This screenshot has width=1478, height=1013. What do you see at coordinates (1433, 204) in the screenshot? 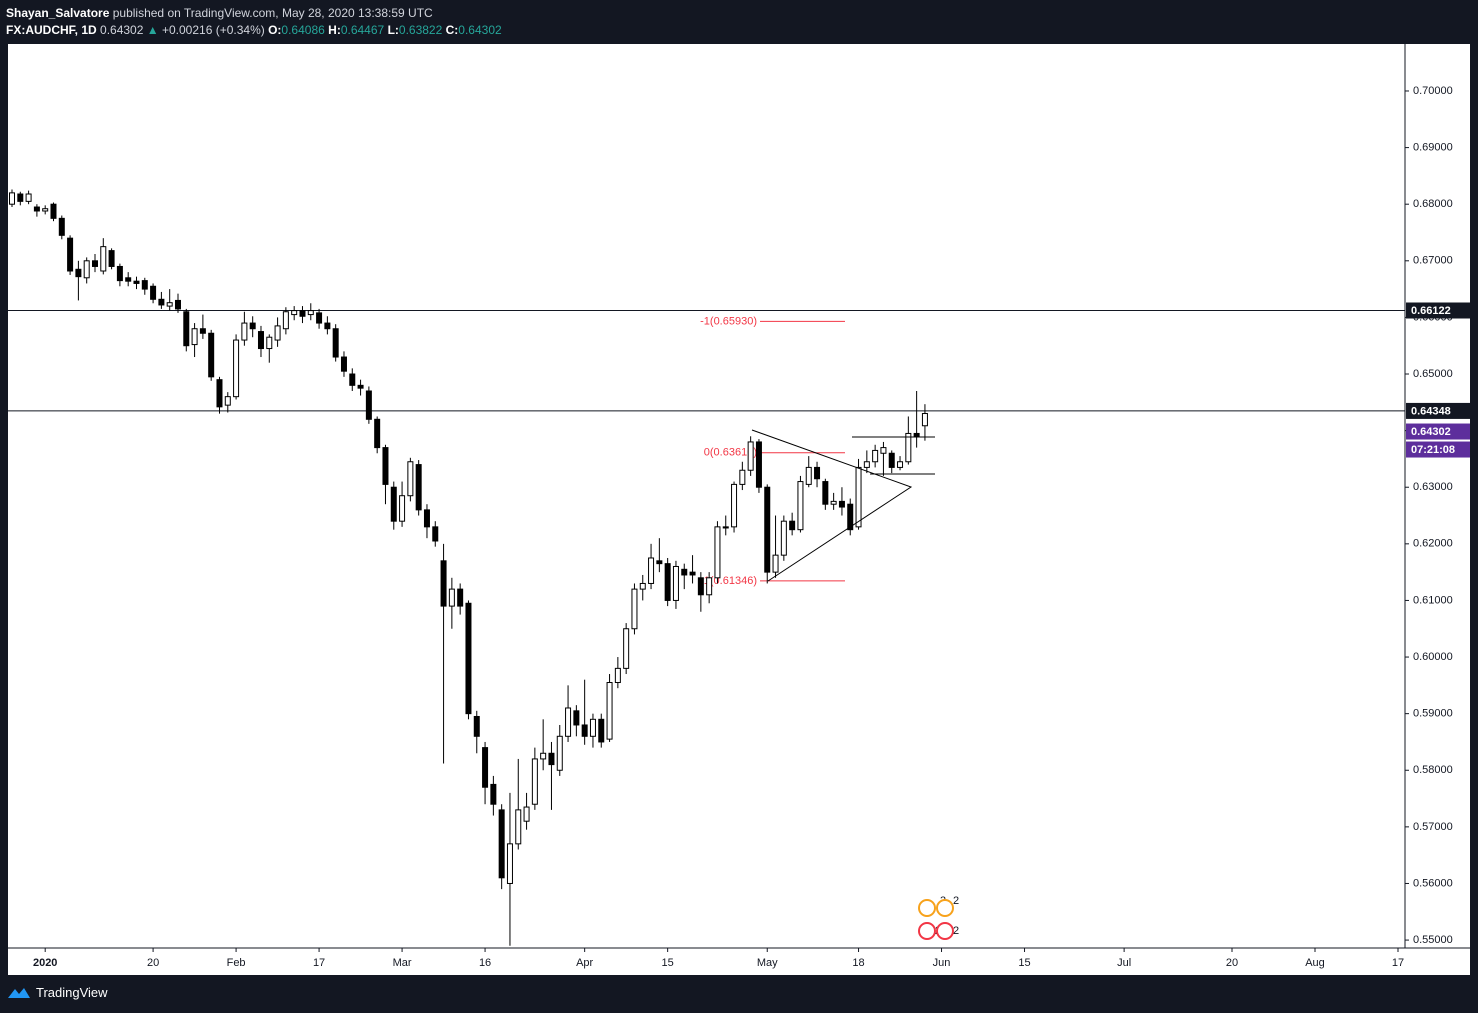
I see `y-tick-label: 0.68000` at bounding box center [1433, 204].